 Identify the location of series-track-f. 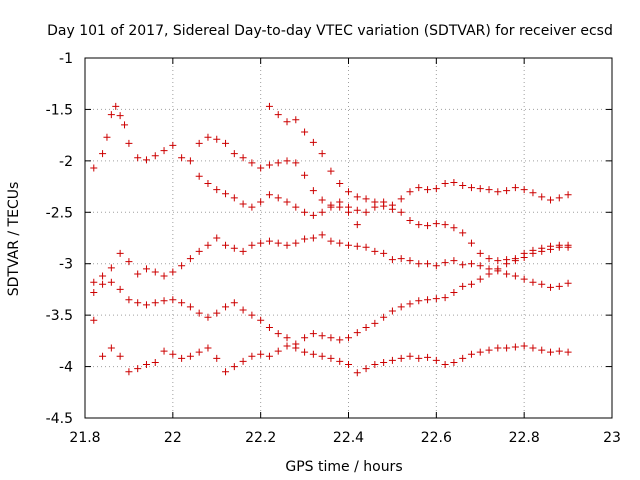
(331, 346).